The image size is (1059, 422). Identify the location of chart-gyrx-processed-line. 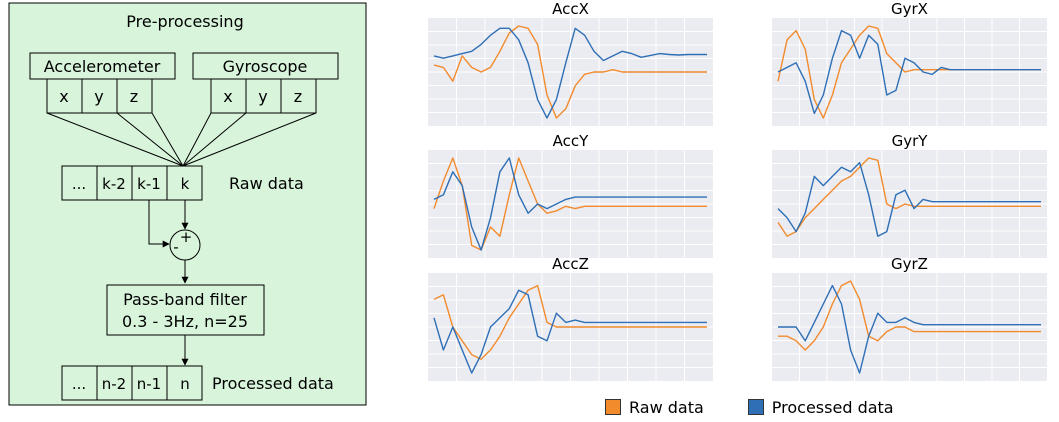
(909, 72).